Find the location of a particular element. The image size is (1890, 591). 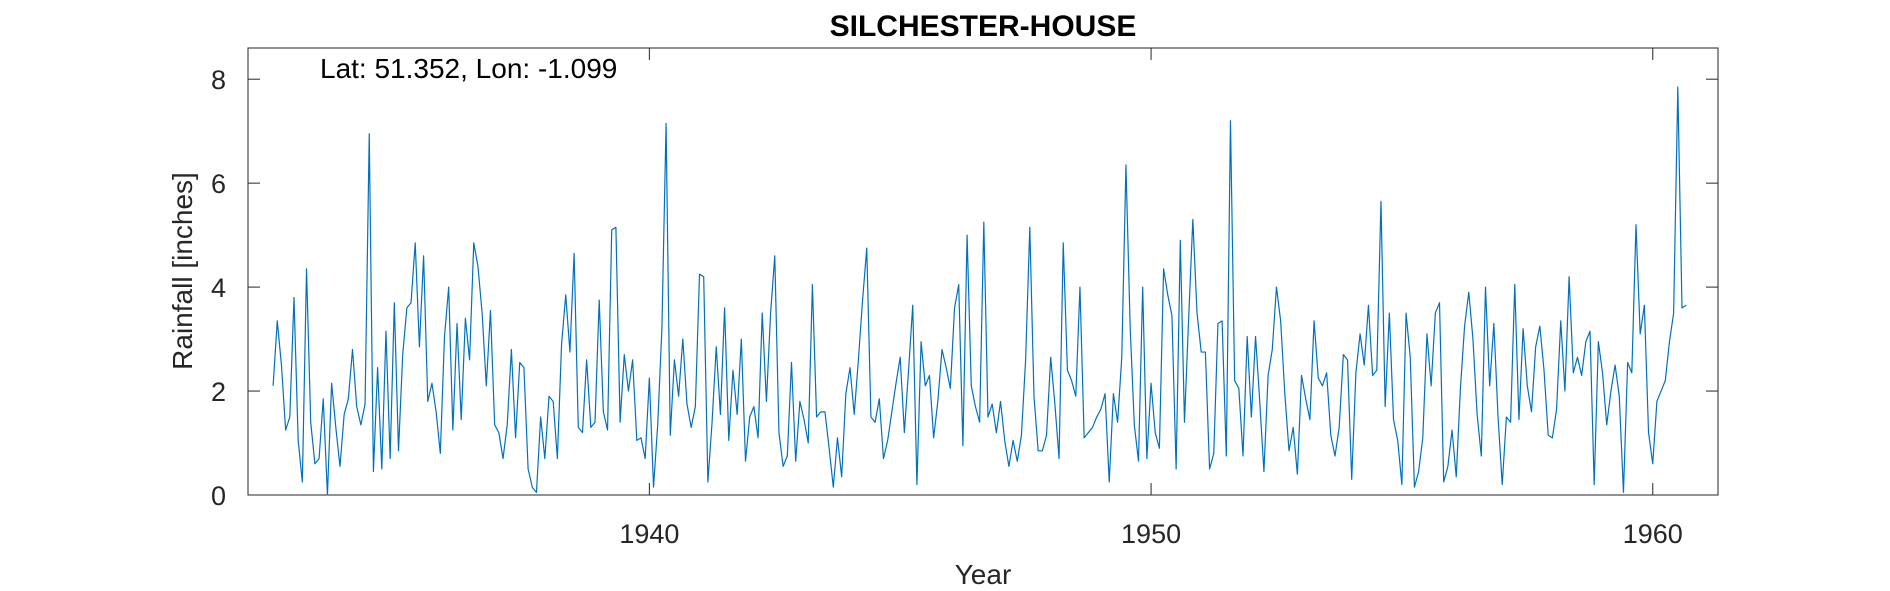

x-tick-label: 1940 is located at coordinates (649, 534).